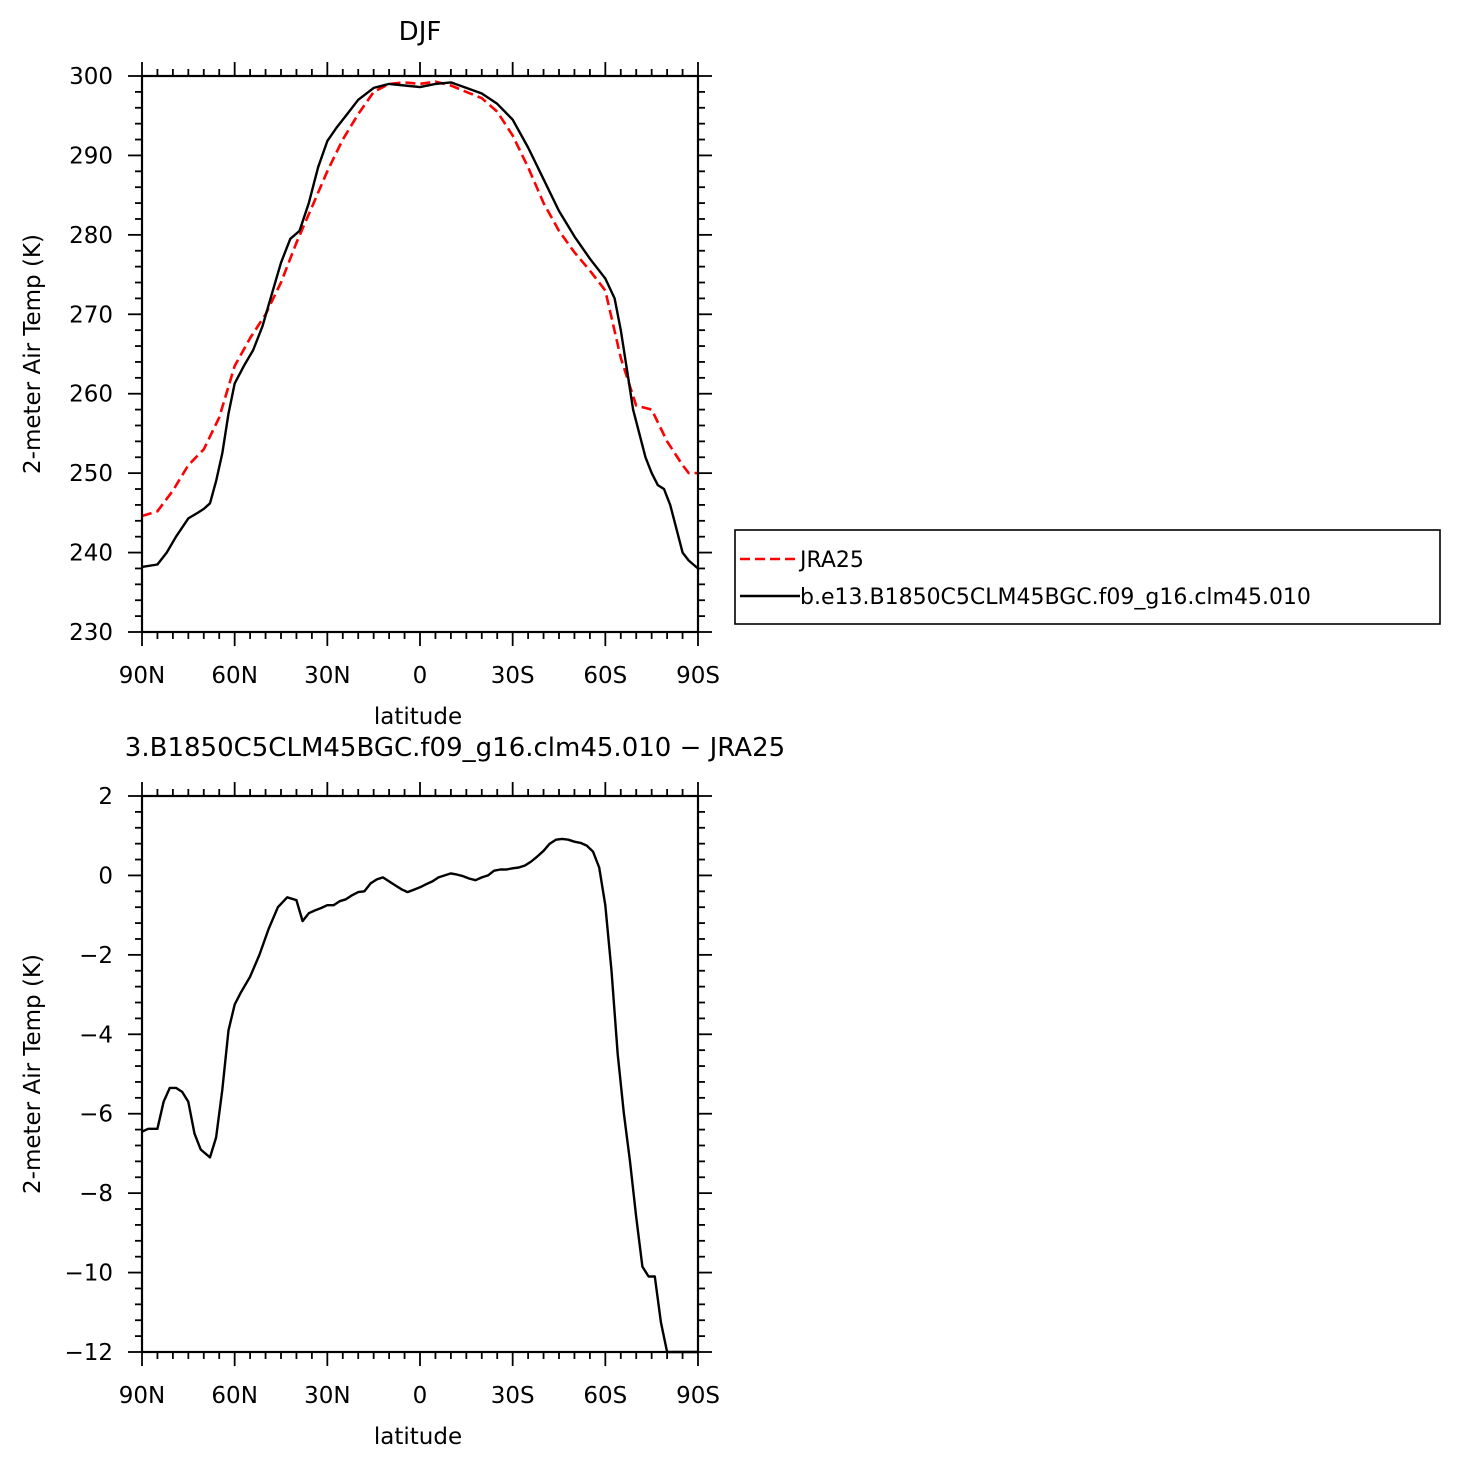 Image resolution: width=1460 pixels, height=1458 pixels. I want to click on y-tick-label: 280, so click(91, 236).